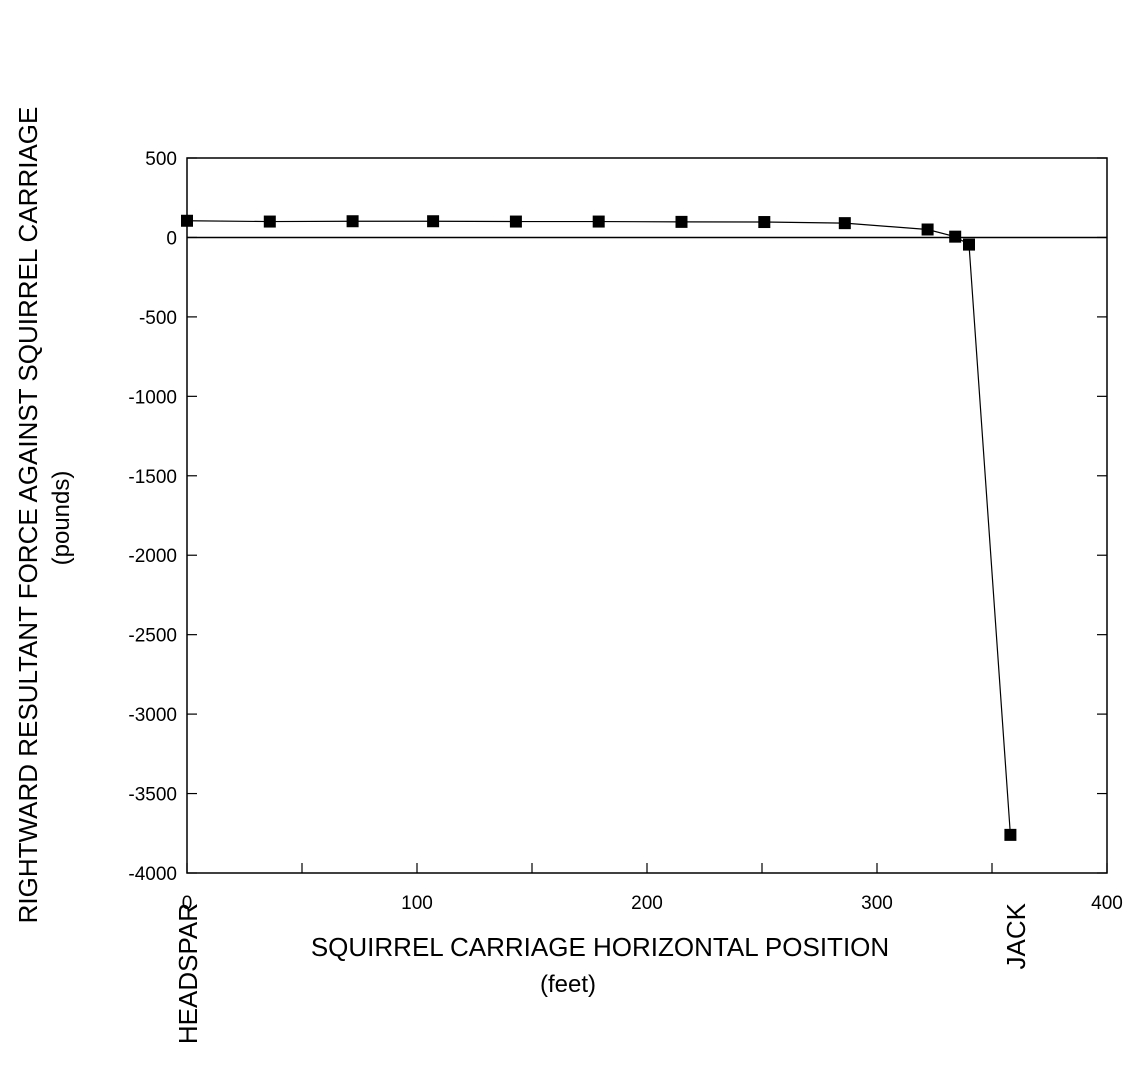 This screenshot has height=1078, width=1136. Describe the element at coordinates (187, 903) in the screenshot. I see `x-tick-label: 0` at that location.